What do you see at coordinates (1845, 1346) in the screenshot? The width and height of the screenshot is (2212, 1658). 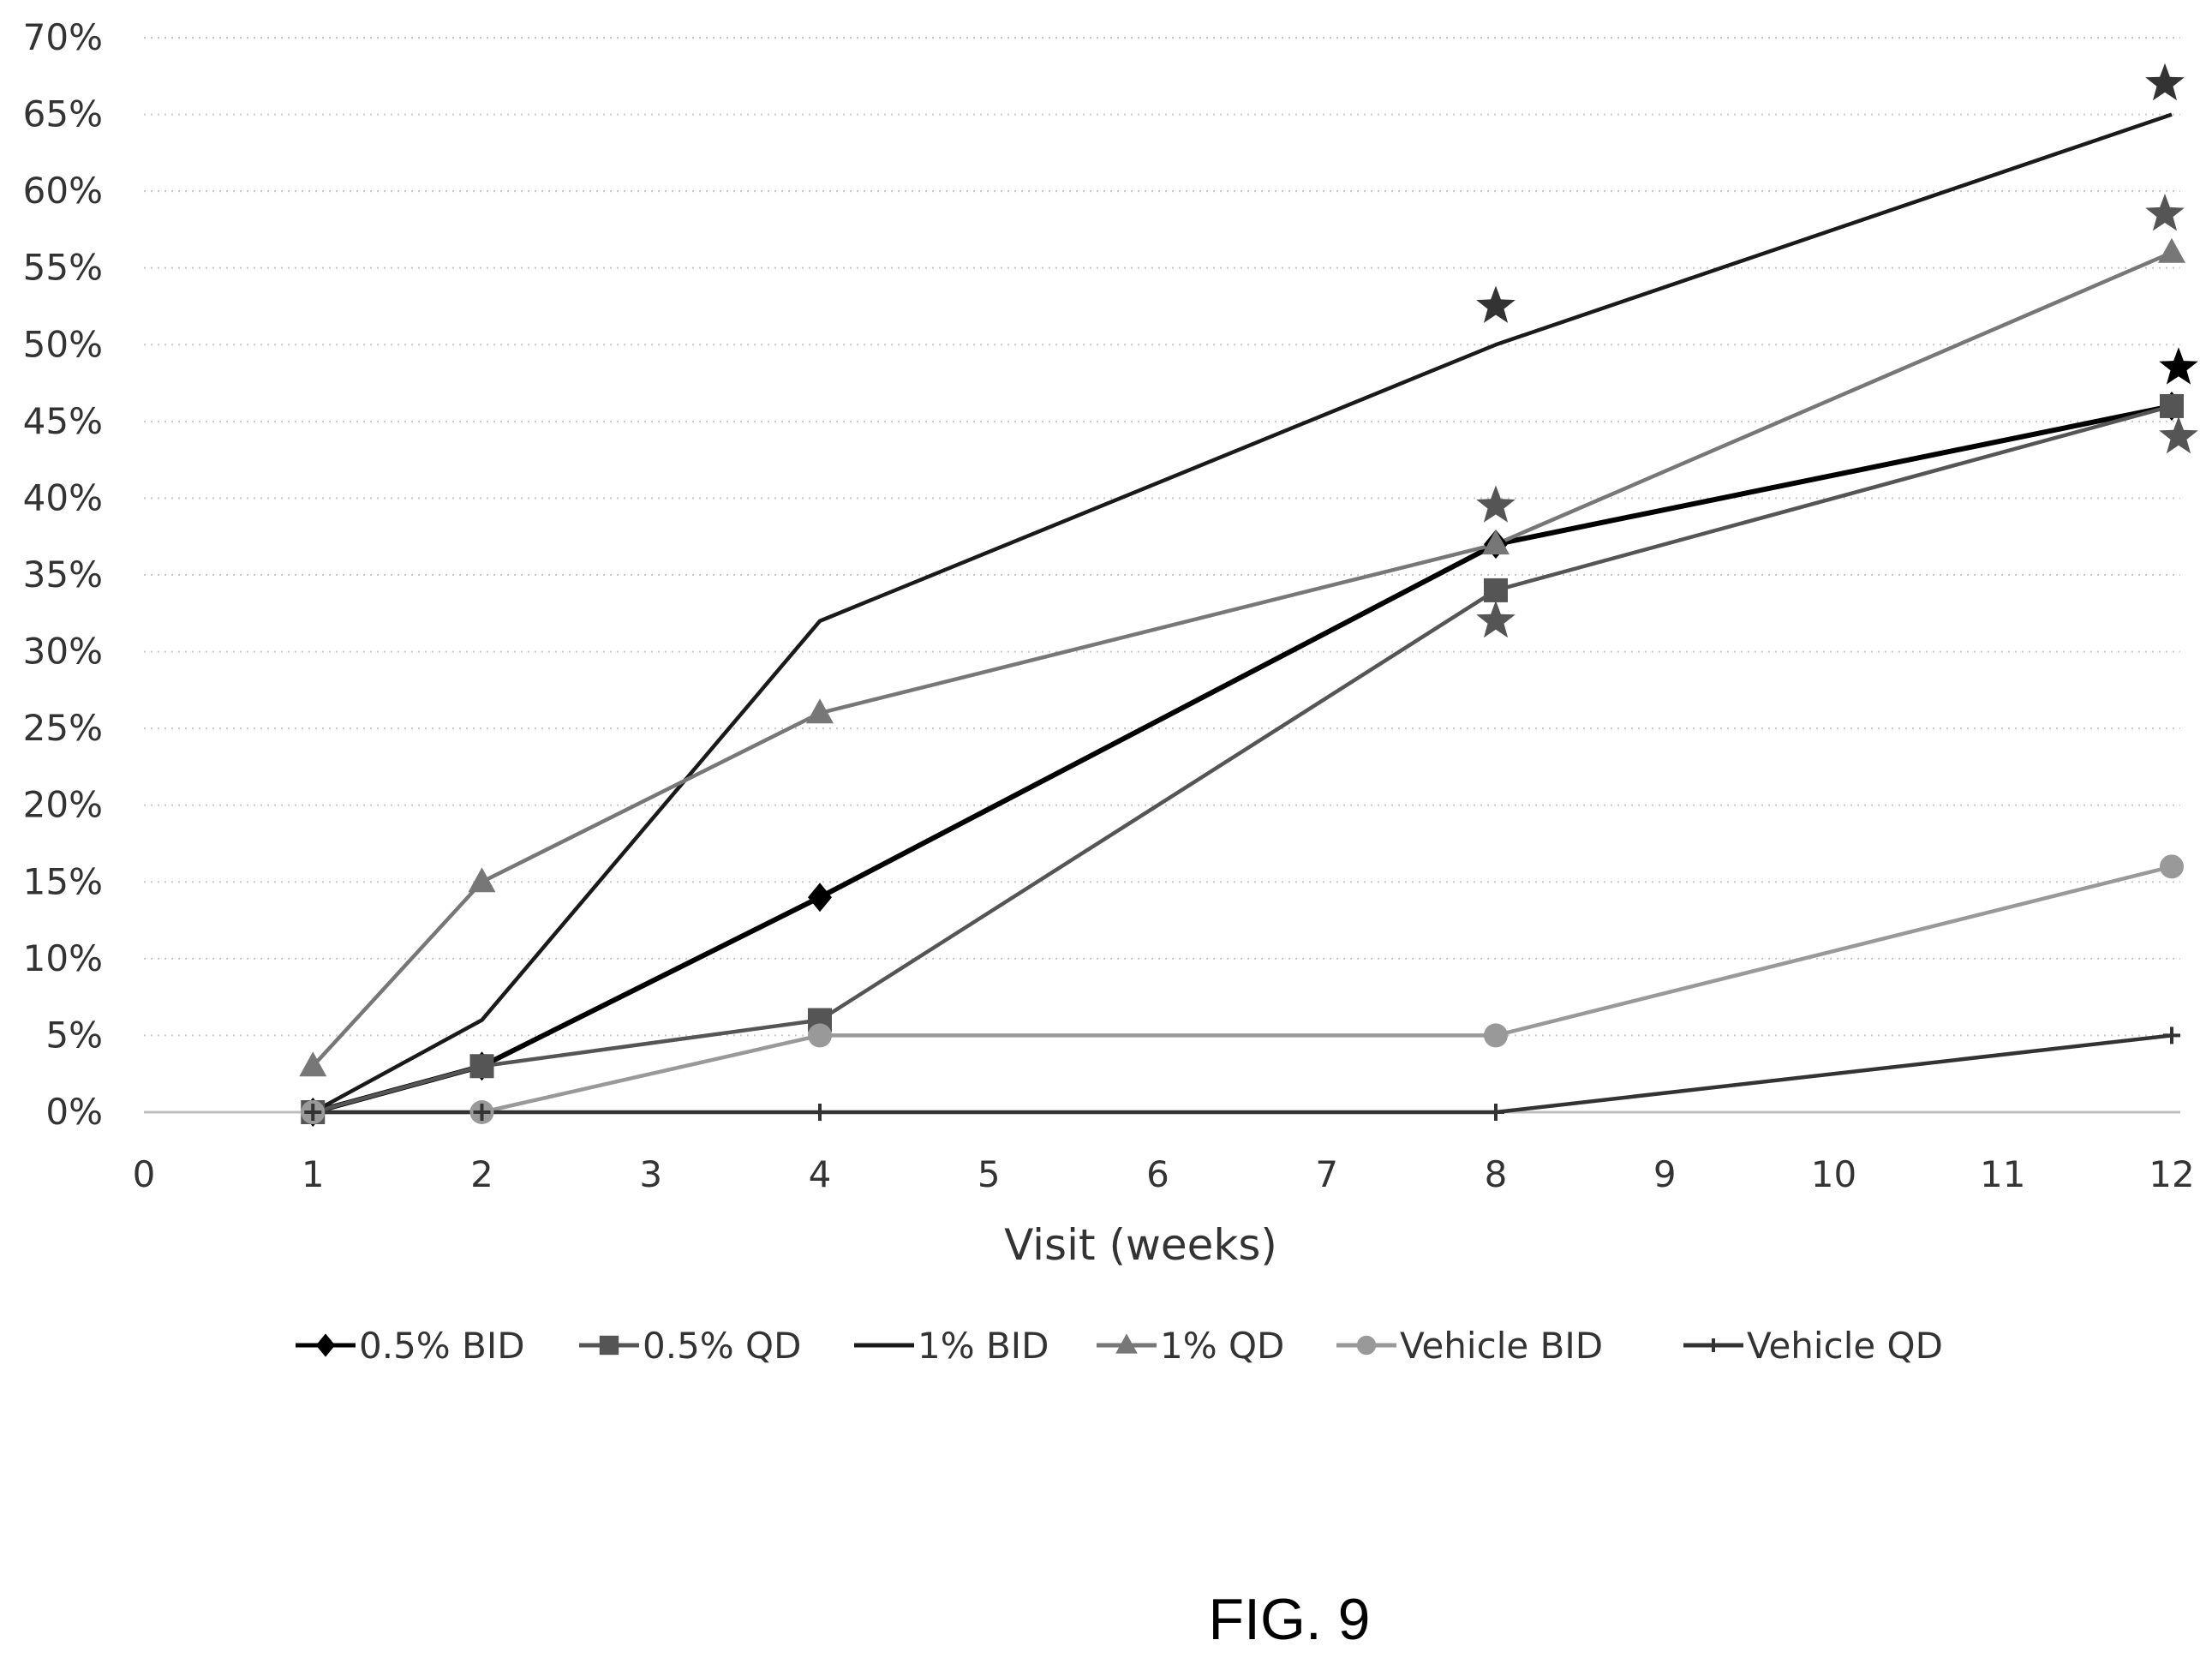 I see `legend-label: Vehicle QD` at bounding box center [1845, 1346].